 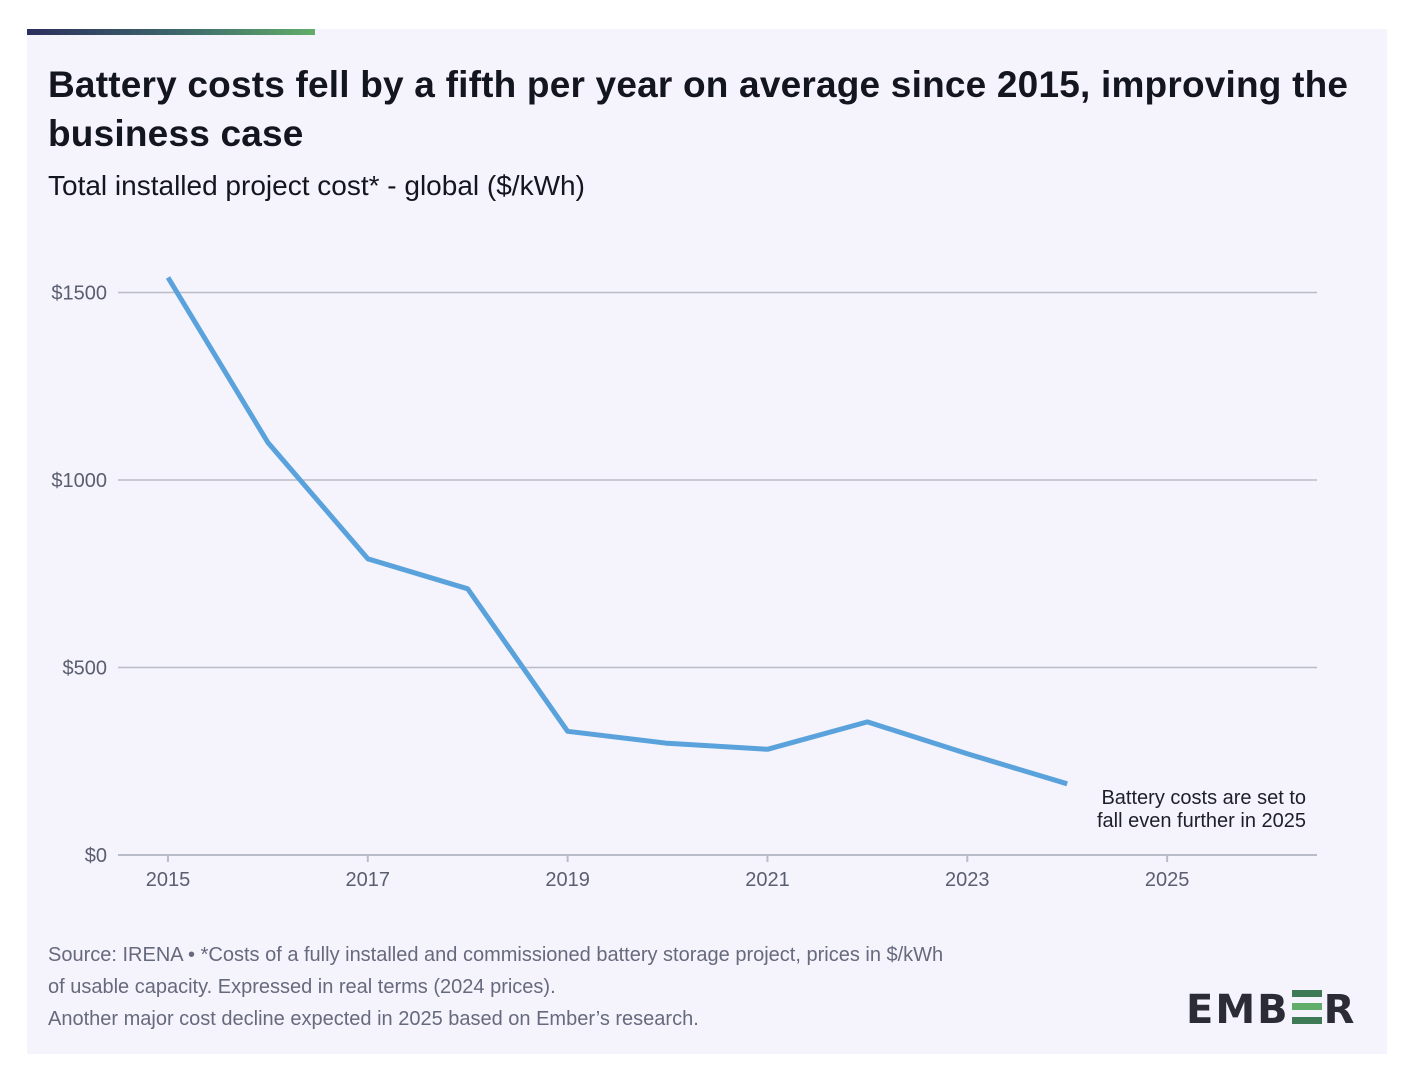 I want to click on accent-bar, so click(x=171, y=32).